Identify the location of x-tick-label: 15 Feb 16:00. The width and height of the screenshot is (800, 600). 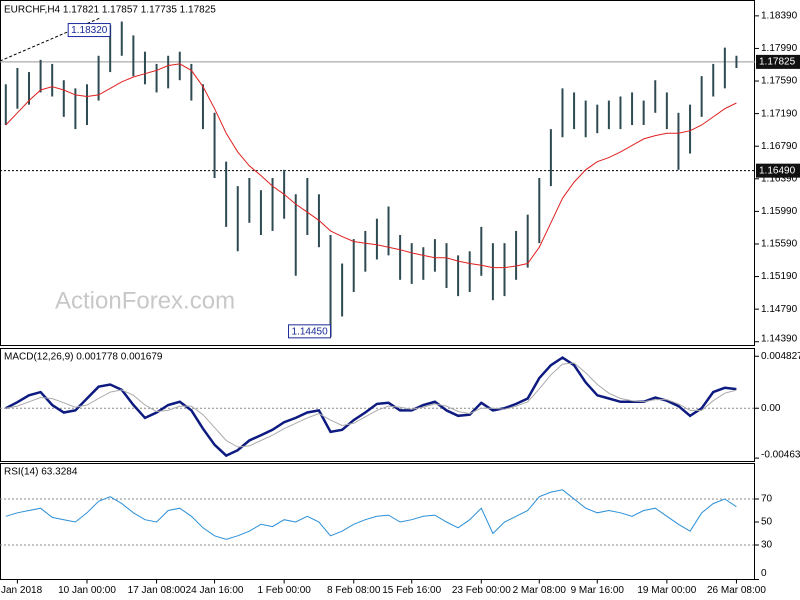
(411, 590).